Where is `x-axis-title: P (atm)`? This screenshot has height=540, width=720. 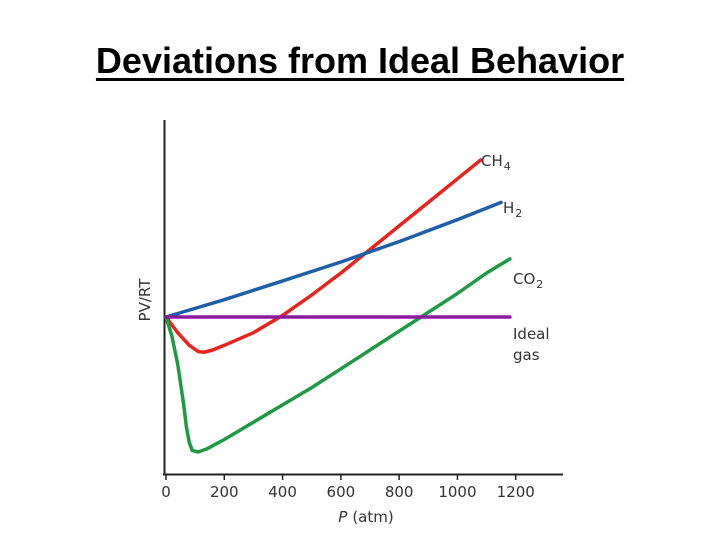 x-axis-title: P (atm) is located at coordinates (365, 517).